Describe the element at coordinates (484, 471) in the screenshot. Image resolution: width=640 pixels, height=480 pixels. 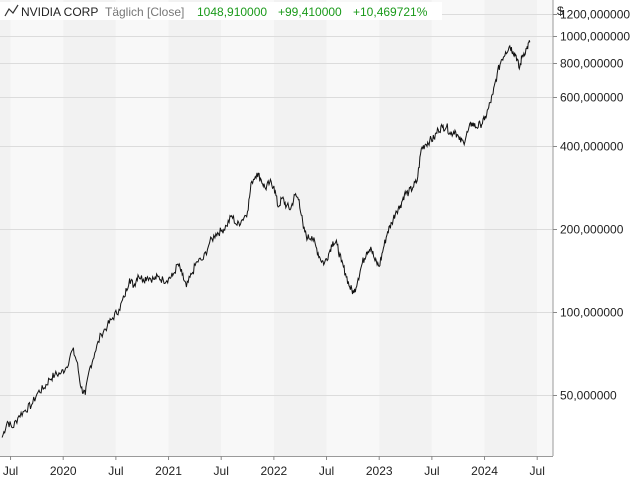
I see `x-tick-label: 2024` at that location.